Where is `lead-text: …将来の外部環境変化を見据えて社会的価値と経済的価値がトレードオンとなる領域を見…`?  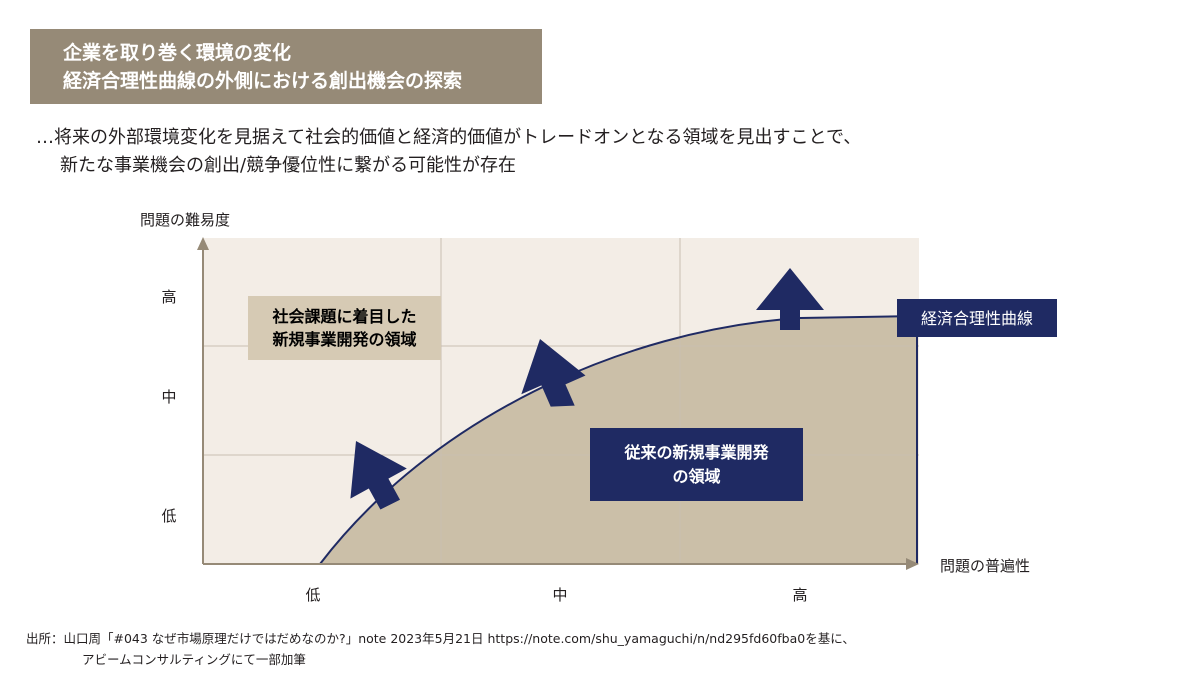
lead-text: …将来の外部環境変化を見据えて社会的価値と経済的価値がトレードオンとなる領域を見… is located at coordinates (448, 152).